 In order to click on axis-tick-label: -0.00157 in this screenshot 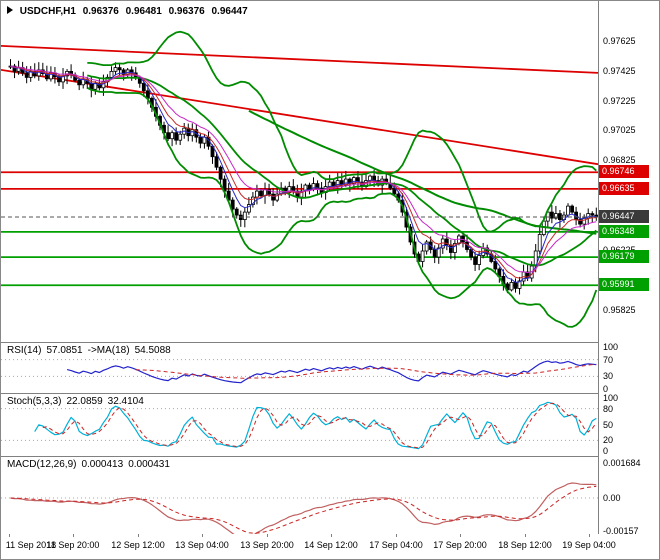, I will do `click(621, 530)`.